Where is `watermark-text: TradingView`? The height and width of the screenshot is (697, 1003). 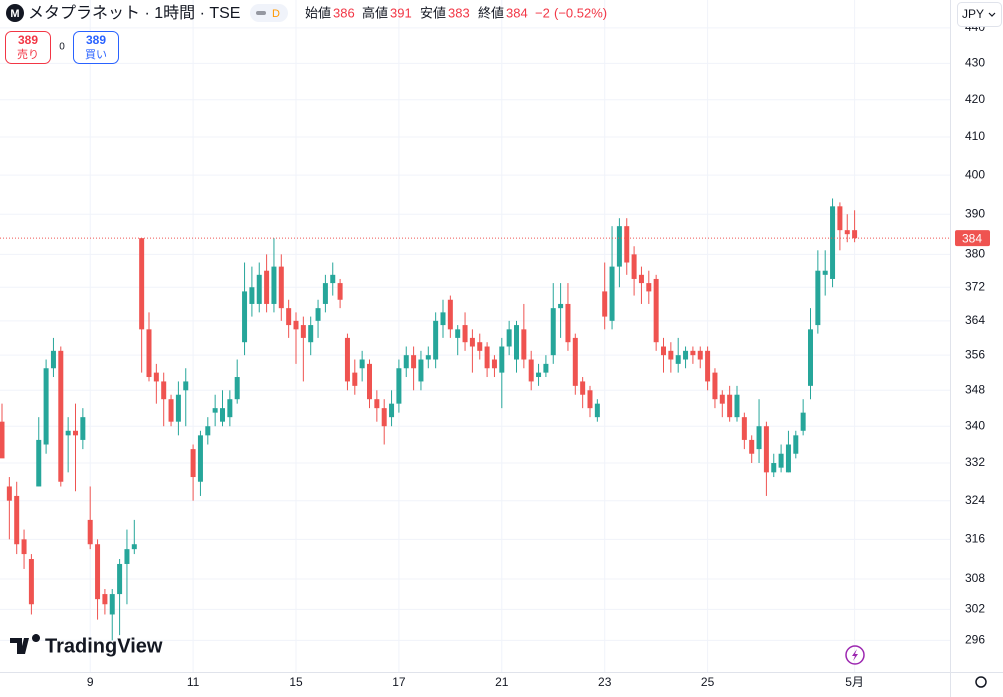 watermark-text: TradingView is located at coordinates (104, 646).